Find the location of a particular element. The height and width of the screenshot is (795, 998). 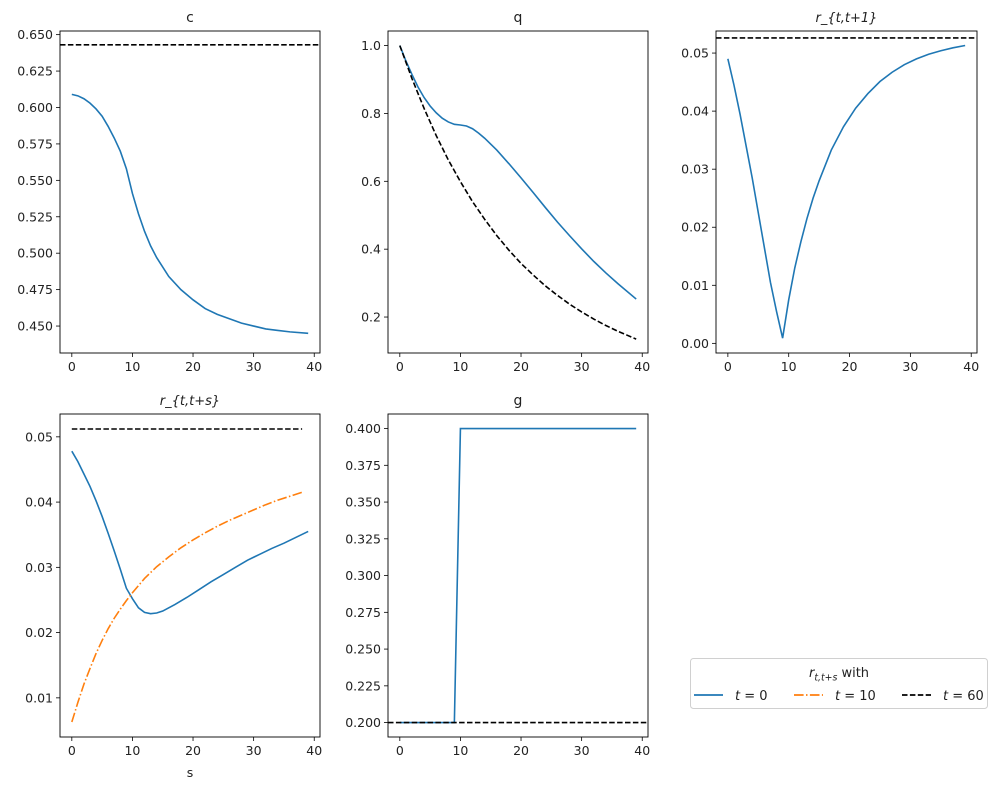

y-tick-label: 1.0 is located at coordinates (371, 45).